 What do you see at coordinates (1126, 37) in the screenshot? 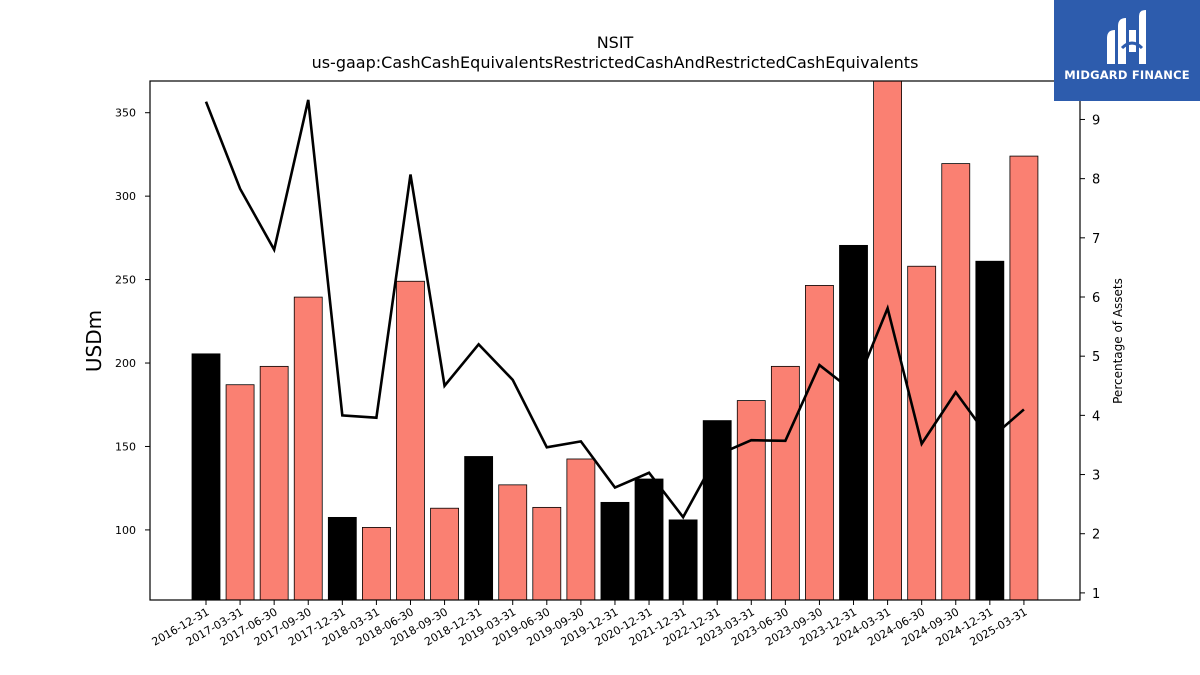
I see `midgard-logo-icon` at bounding box center [1126, 37].